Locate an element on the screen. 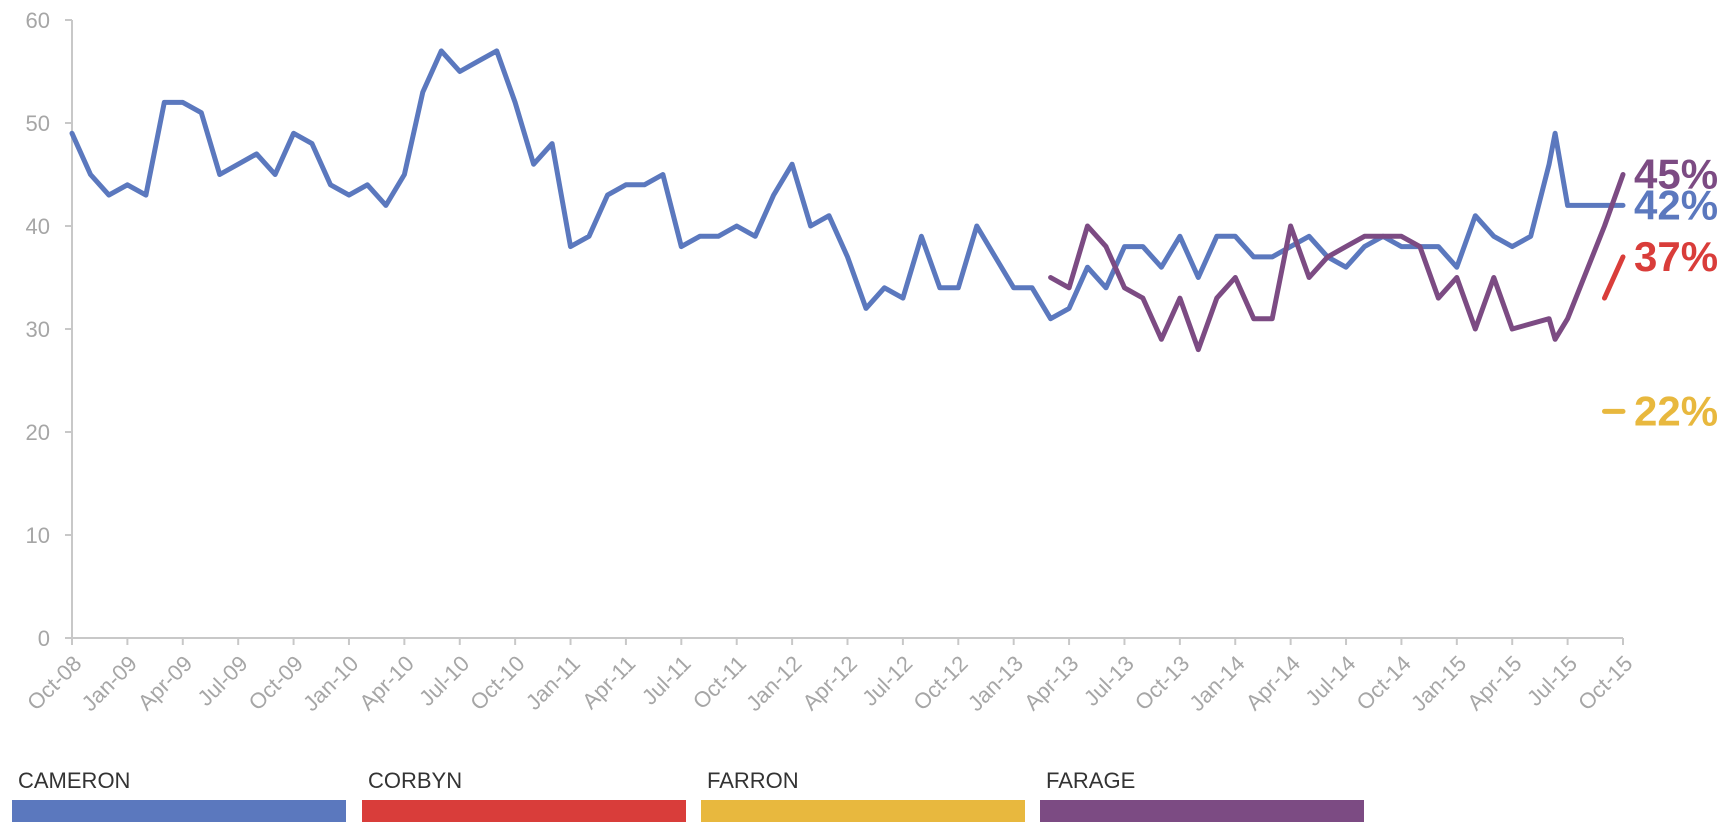 This screenshot has width=1729, height=822. x-tick-label: Jan-14 is located at coordinates (1216, 683).